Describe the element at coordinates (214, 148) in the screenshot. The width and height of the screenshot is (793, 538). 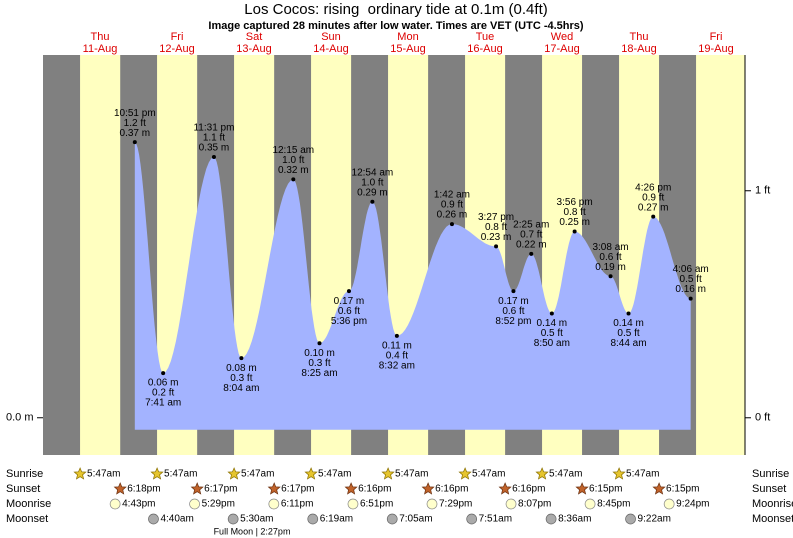
I see `tide-label: 0.35 m` at that location.